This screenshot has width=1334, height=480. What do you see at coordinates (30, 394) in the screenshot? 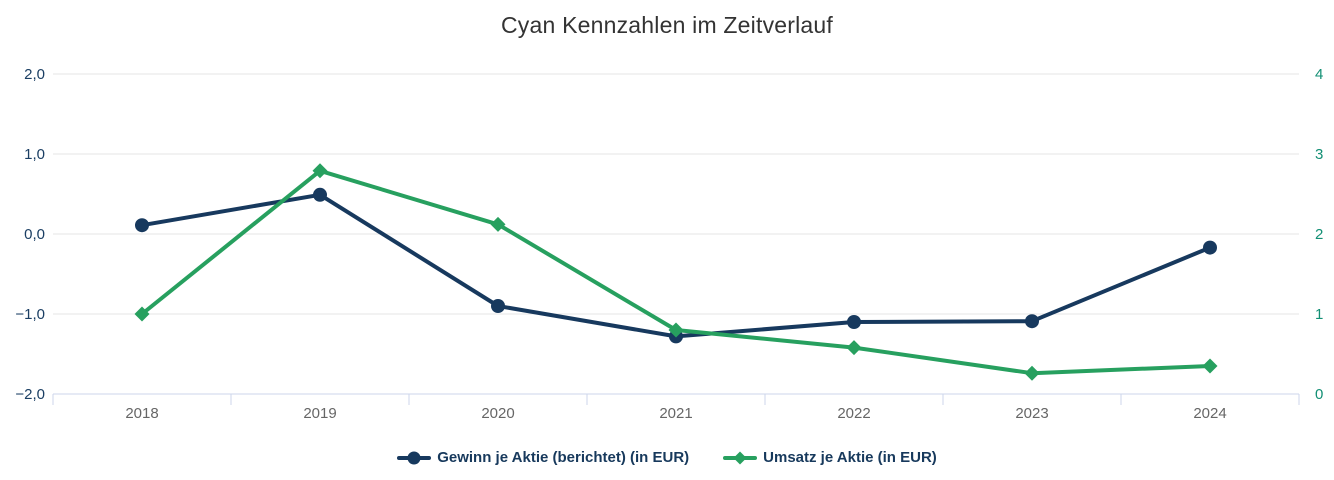
I see `y-left-tick-label: −2,0` at bounding box center [30, 394].